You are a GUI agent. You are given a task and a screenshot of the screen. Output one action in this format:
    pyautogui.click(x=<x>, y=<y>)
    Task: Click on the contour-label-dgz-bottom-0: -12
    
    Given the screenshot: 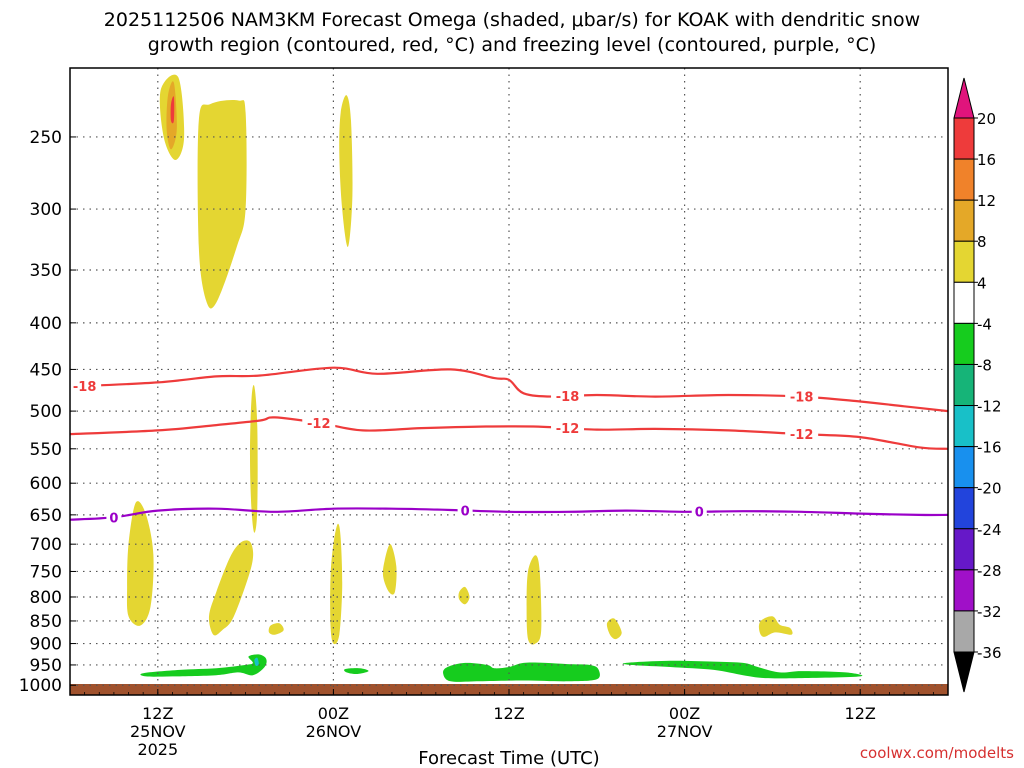 What is the action you would take?
    pyautogui.click(x=319, y=424)
    